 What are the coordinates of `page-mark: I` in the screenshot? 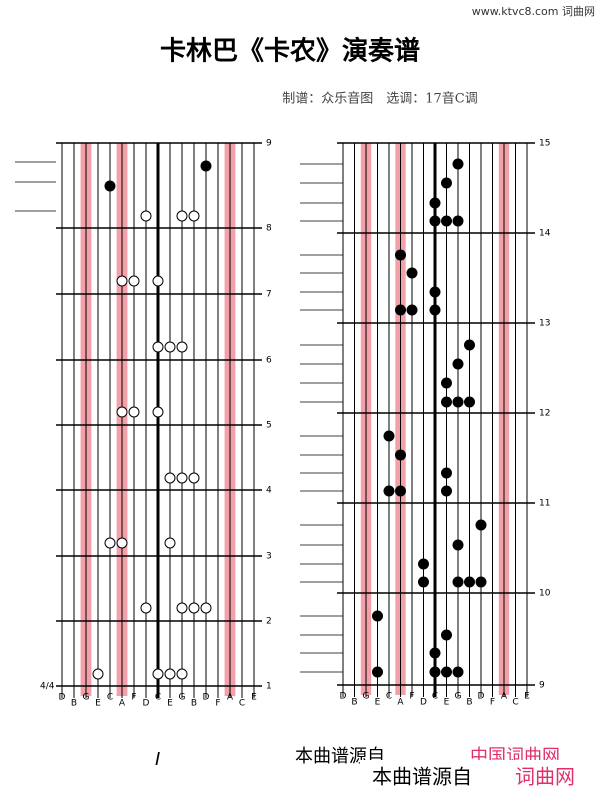 It's located at (157, 759).